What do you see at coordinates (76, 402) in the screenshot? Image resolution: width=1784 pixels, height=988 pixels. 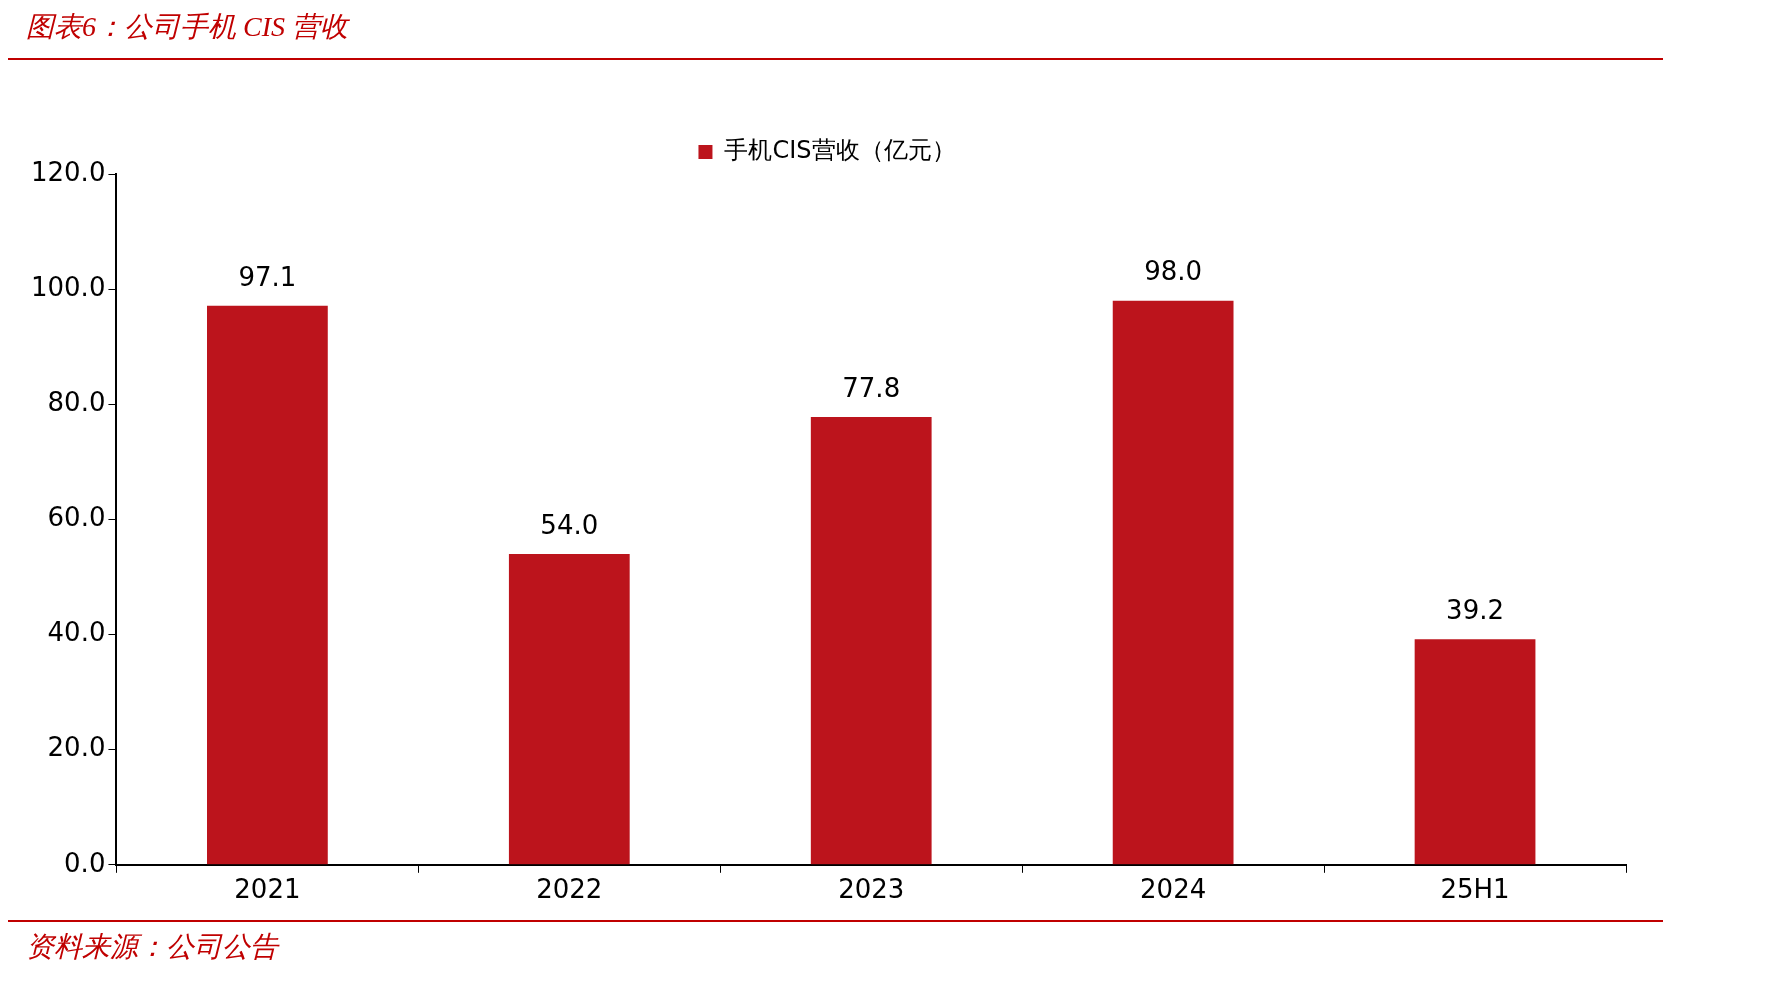 I see `y-tick-label: 80.0` at bounding box center [76, 402].